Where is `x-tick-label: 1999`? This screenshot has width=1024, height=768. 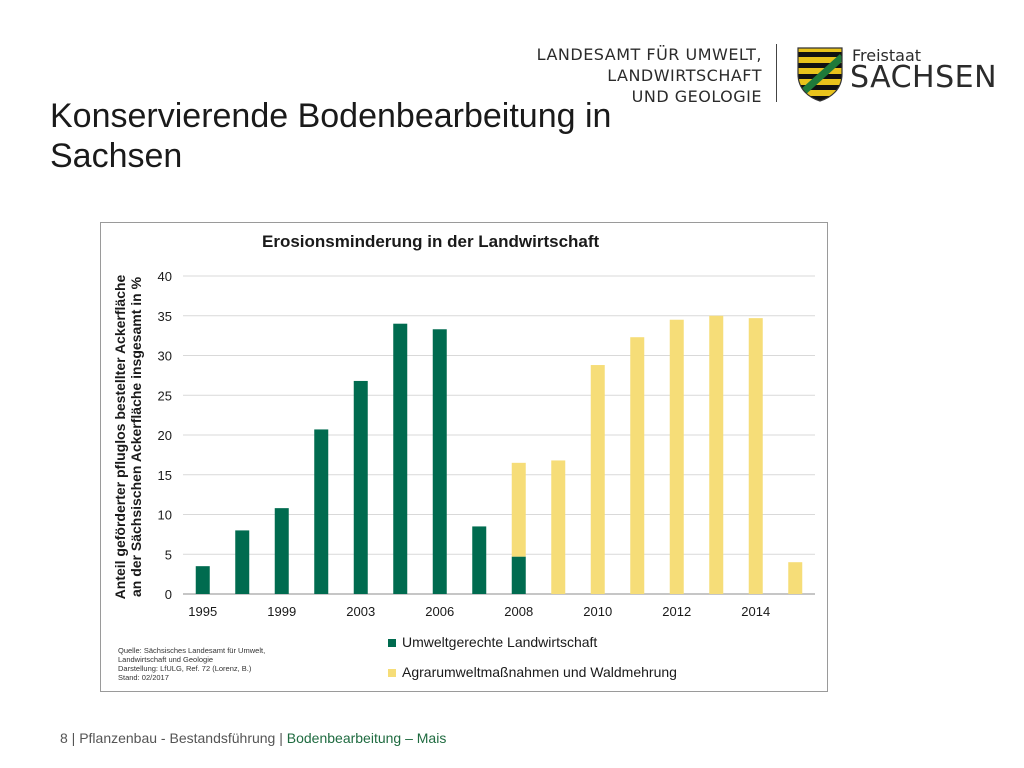
x-tick-label: 1999 is located at coordinates (281, 611).